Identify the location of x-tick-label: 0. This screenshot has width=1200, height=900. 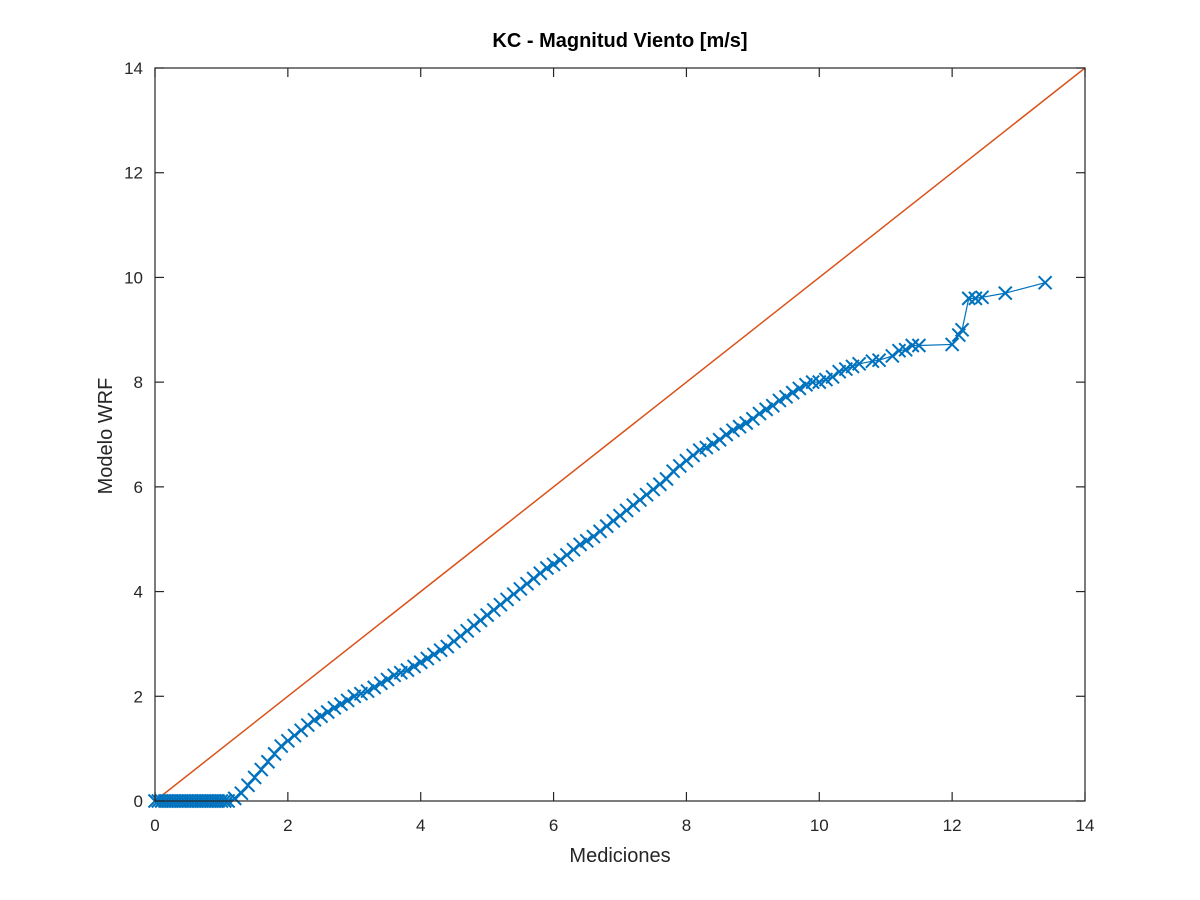
(154, 825).